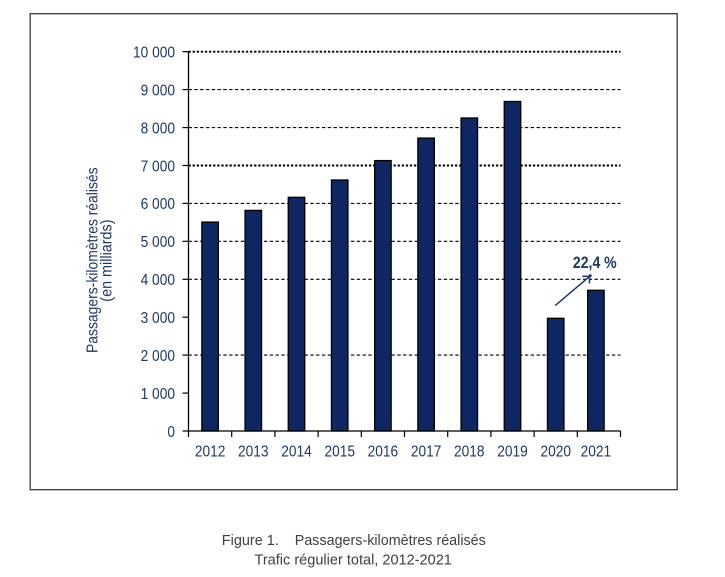  I want to click on svg-text: 0, so click(171, 432).